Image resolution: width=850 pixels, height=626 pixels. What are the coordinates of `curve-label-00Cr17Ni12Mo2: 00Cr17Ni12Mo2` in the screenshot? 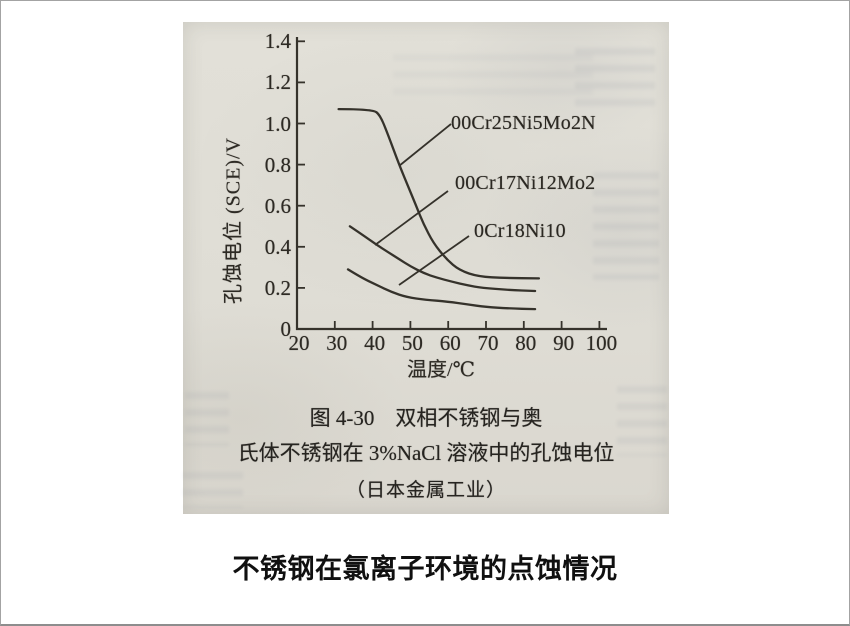 It's located at (525, 183).